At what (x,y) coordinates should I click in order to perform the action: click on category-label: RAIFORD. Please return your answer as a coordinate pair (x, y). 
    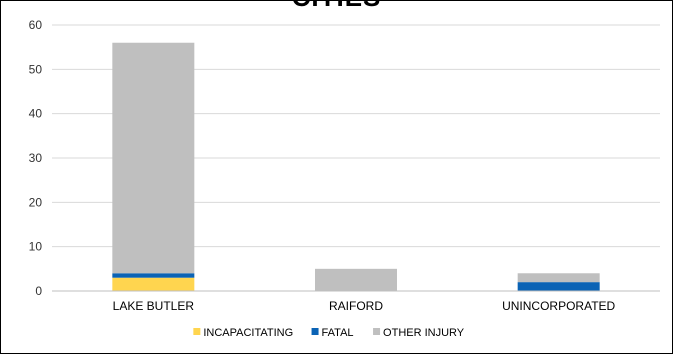
    Looking at the image, I should click on (356, 306).